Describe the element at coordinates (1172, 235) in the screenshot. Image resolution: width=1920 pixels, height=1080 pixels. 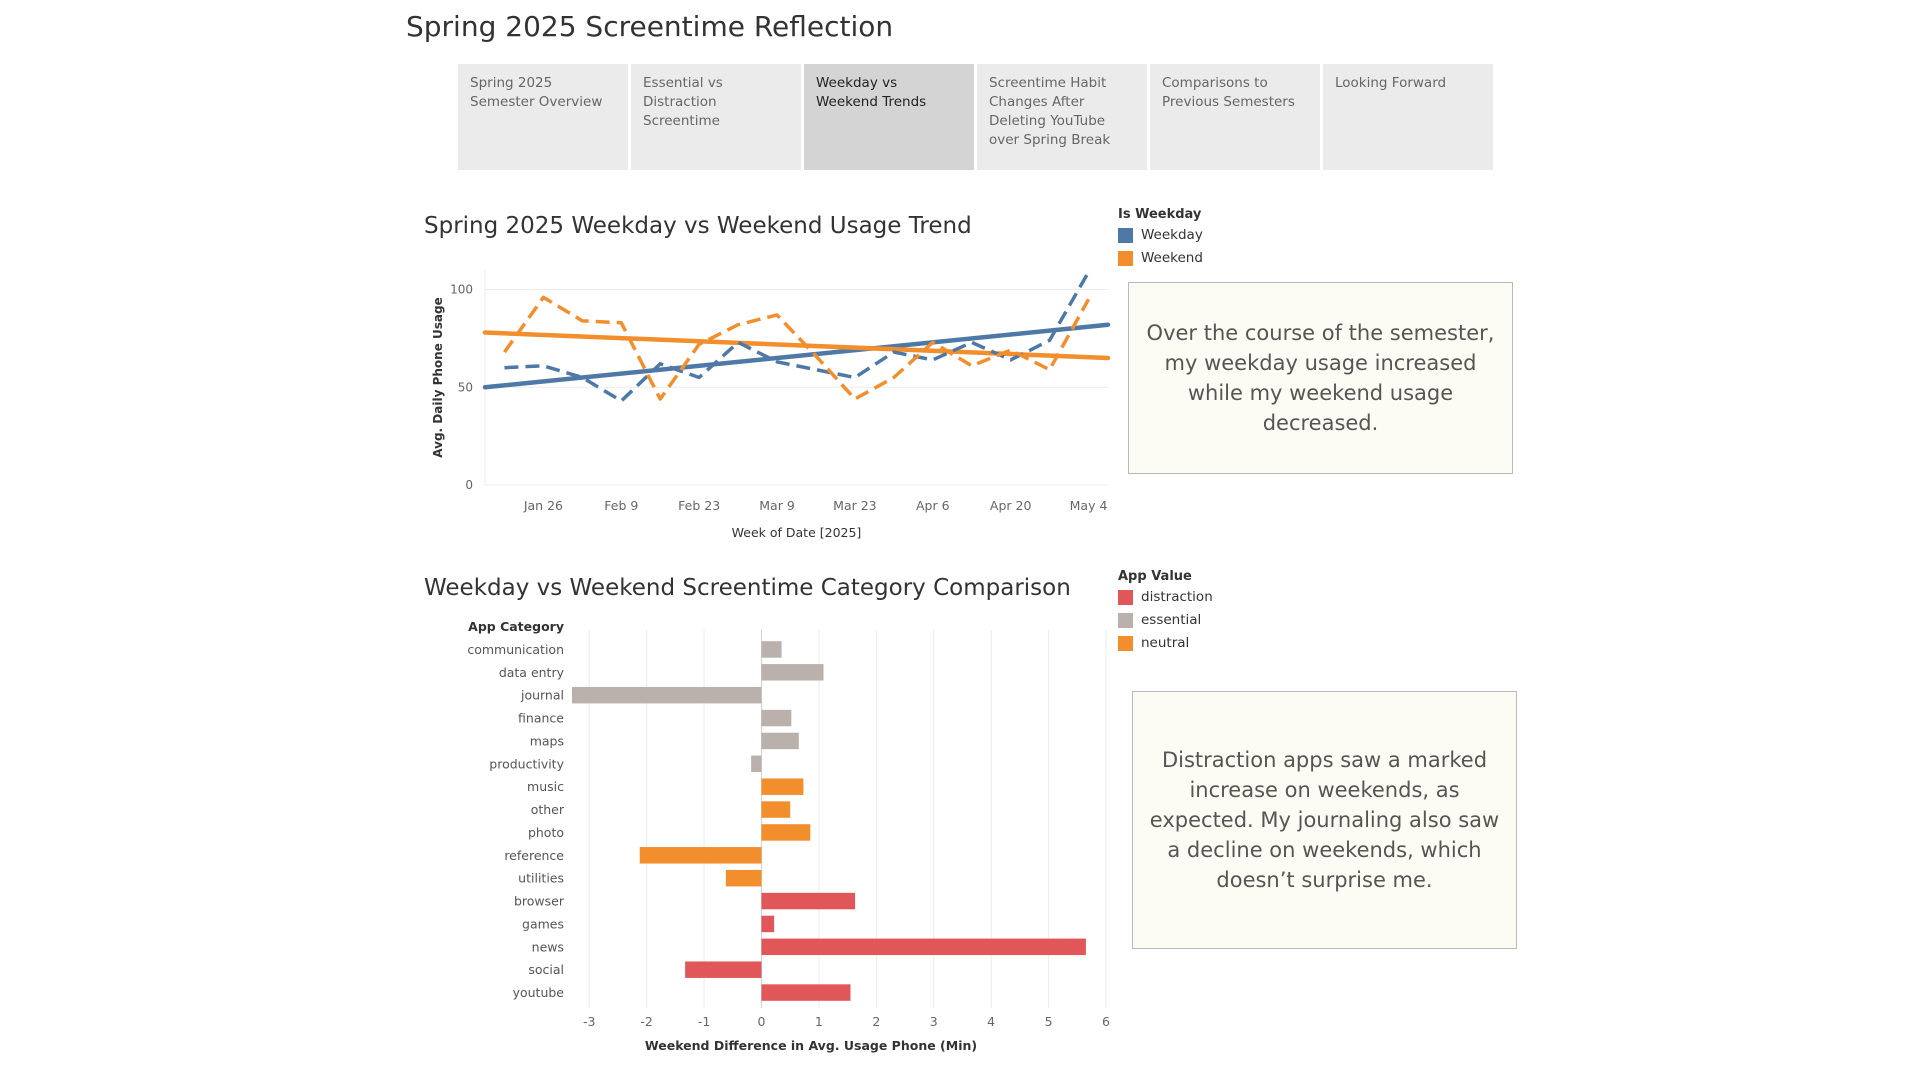
I see `legend-label-weekday: Weekday` at that location.